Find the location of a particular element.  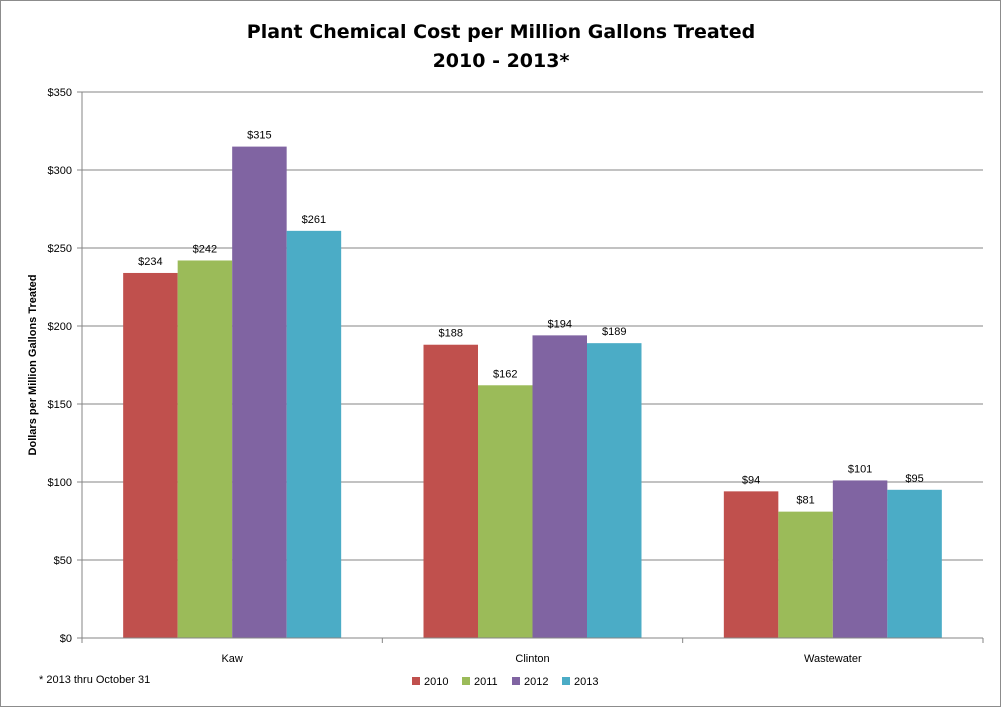

data-label: $194 is located at coordinates (560, 324).